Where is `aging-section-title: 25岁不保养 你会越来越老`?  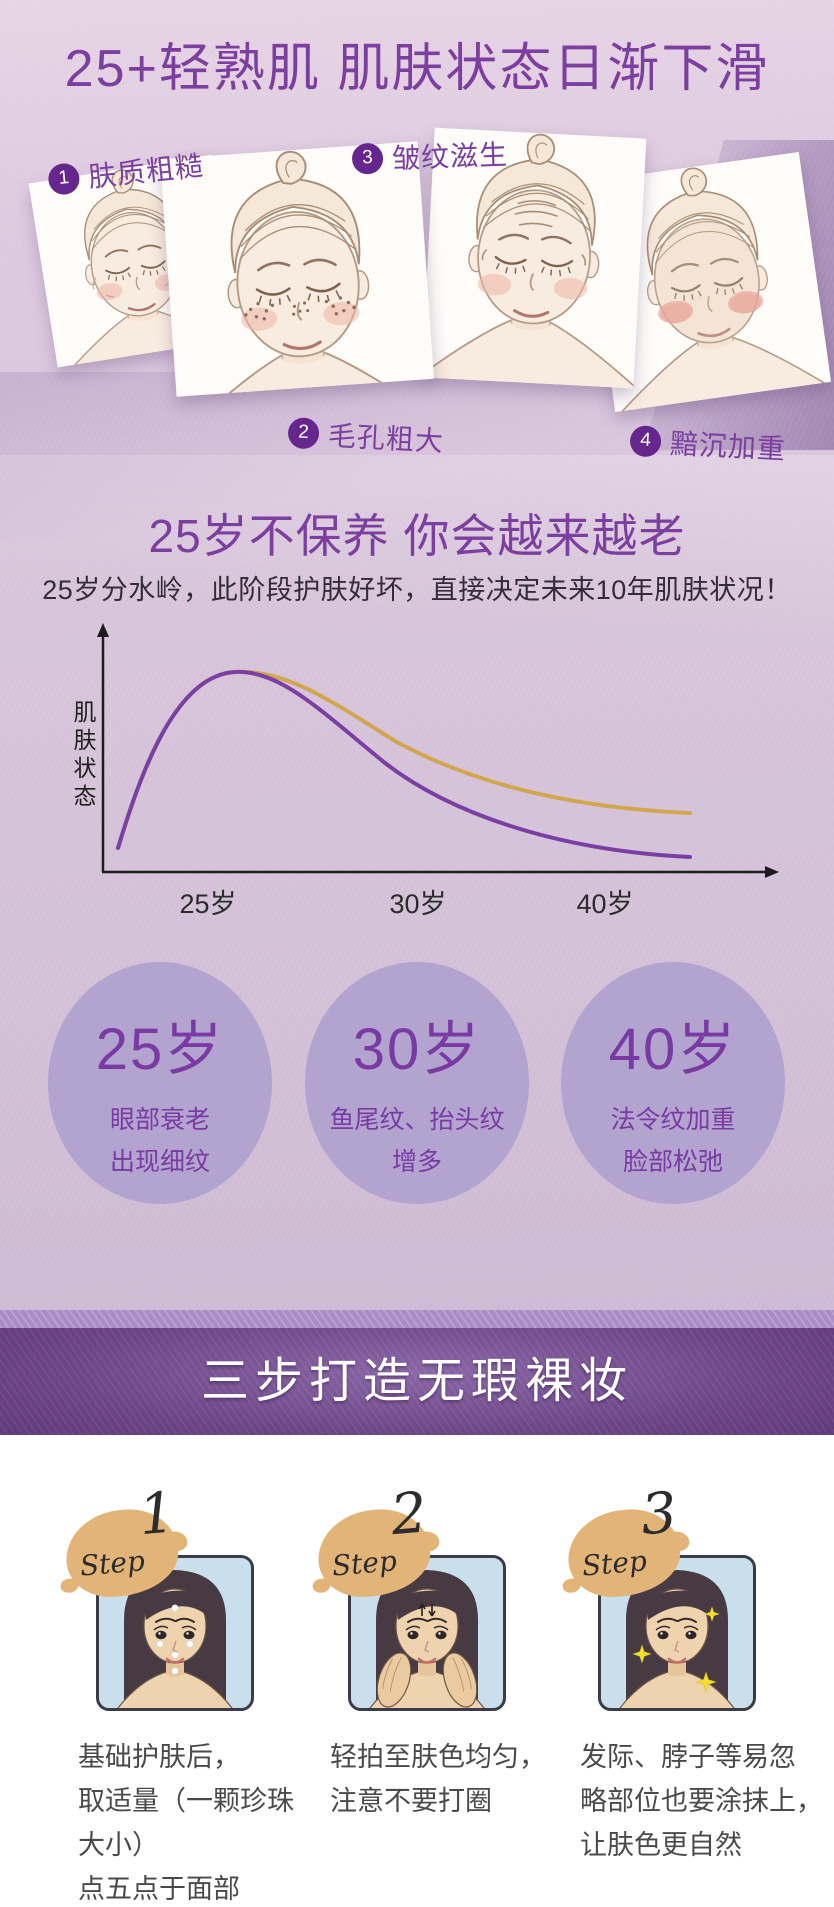
aging-section-title: 25岁不保养 你会越来越老 is located at coordinates (417, 536).